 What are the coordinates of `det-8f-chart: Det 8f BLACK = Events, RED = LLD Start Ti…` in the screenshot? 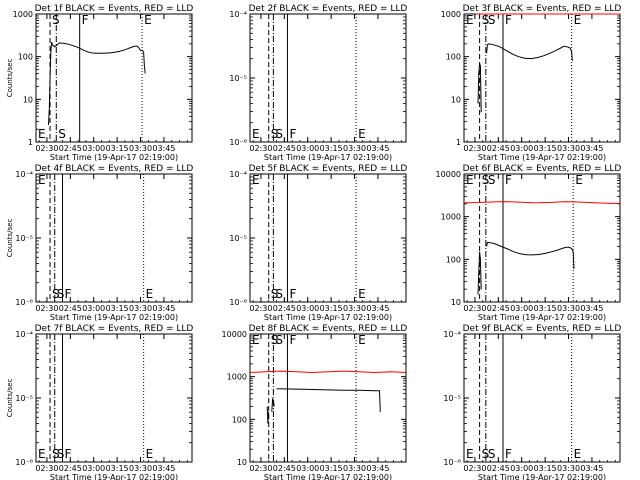 It's located at (315, 402).